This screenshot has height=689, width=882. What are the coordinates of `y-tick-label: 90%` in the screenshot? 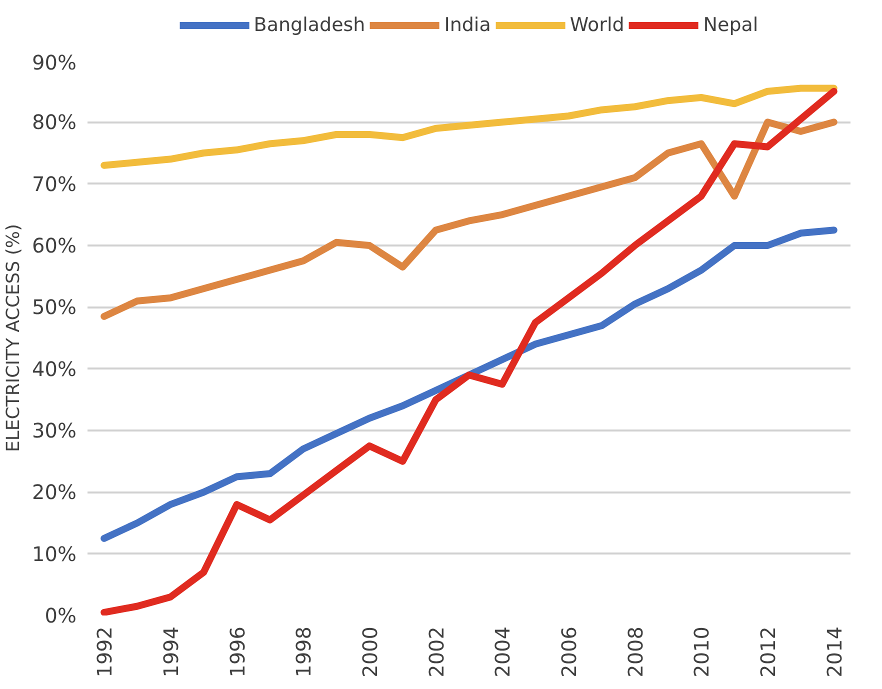 It's located at (54, 62).